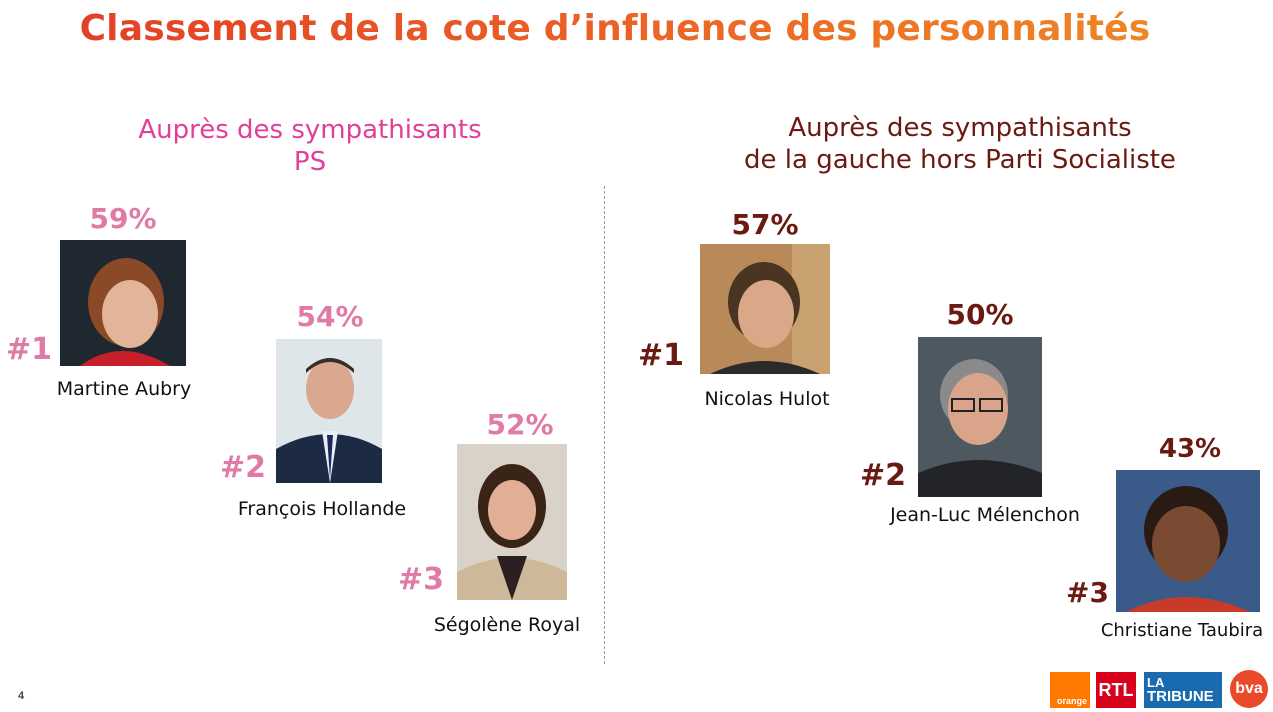  Describe the element at coordinates (661, 355) in the screenshot. I see `right-1-rank: #1` at that location.